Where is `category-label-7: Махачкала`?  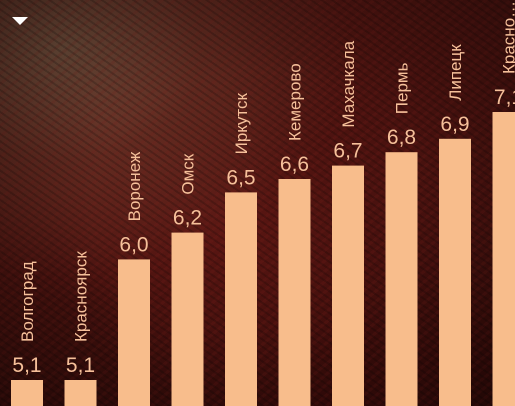 category-label-7: Махачкала is located at coordinates (348, 83).